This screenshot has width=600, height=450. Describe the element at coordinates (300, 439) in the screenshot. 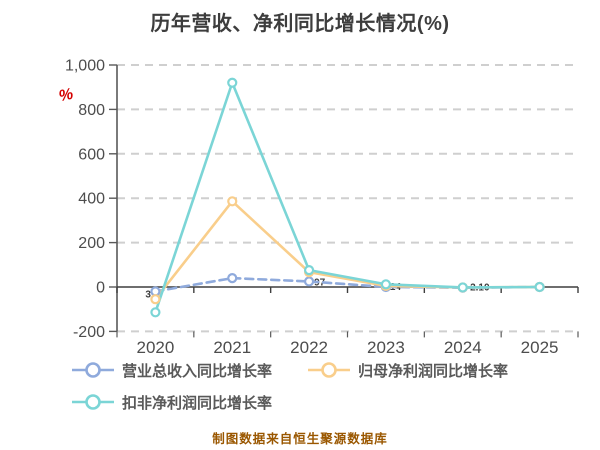

I see `data-source-note: 制图数据来自恒生聚源数据库` at that location.